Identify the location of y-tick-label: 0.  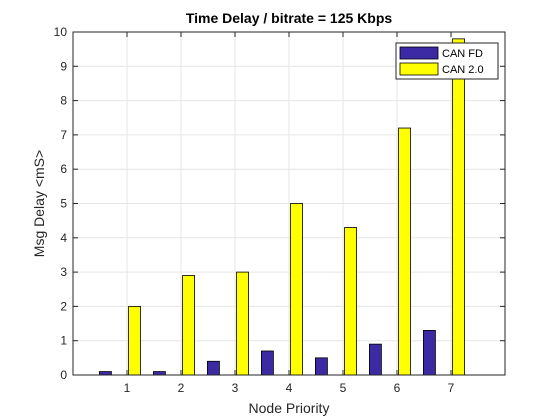
(63, 375).